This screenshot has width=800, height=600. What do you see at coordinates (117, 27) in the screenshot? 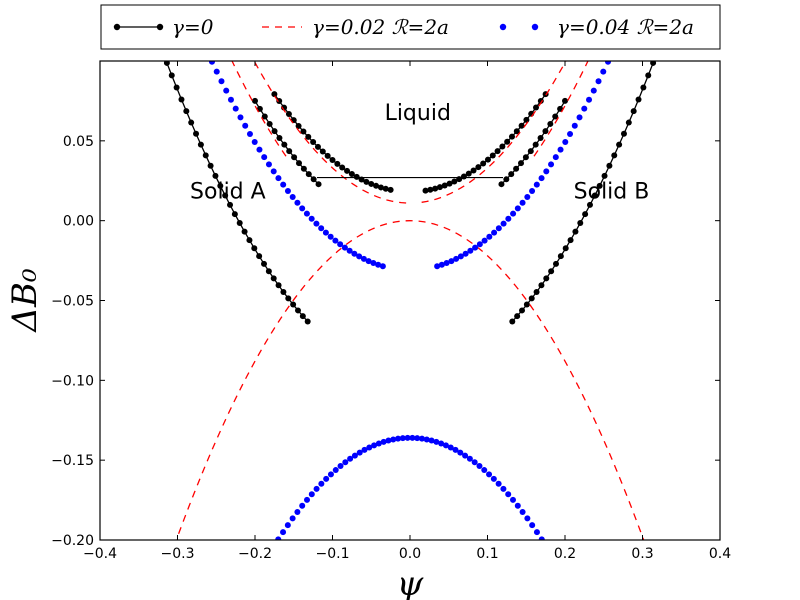
I see `legend-swatch-gamma-0-dot` at bounding box center [117, 27].